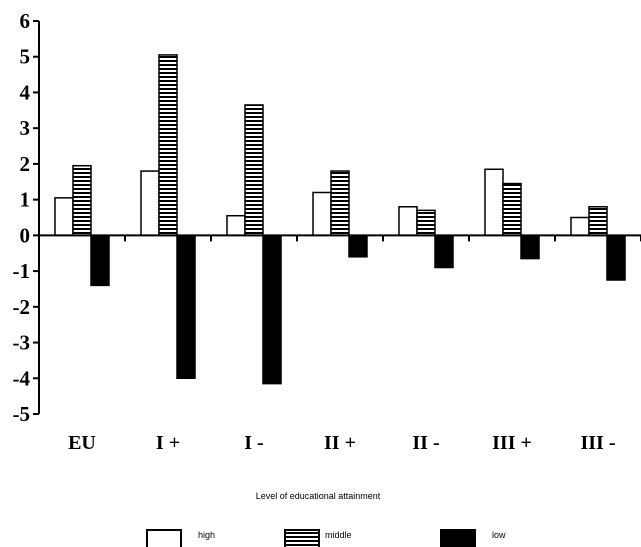 Image resolution: width=641 pixels, height=547 pixels. What do you see at coordinates (302, 538) in the screenshot?
I see `legend-swatch-middle` at bounding box center [302, 538].